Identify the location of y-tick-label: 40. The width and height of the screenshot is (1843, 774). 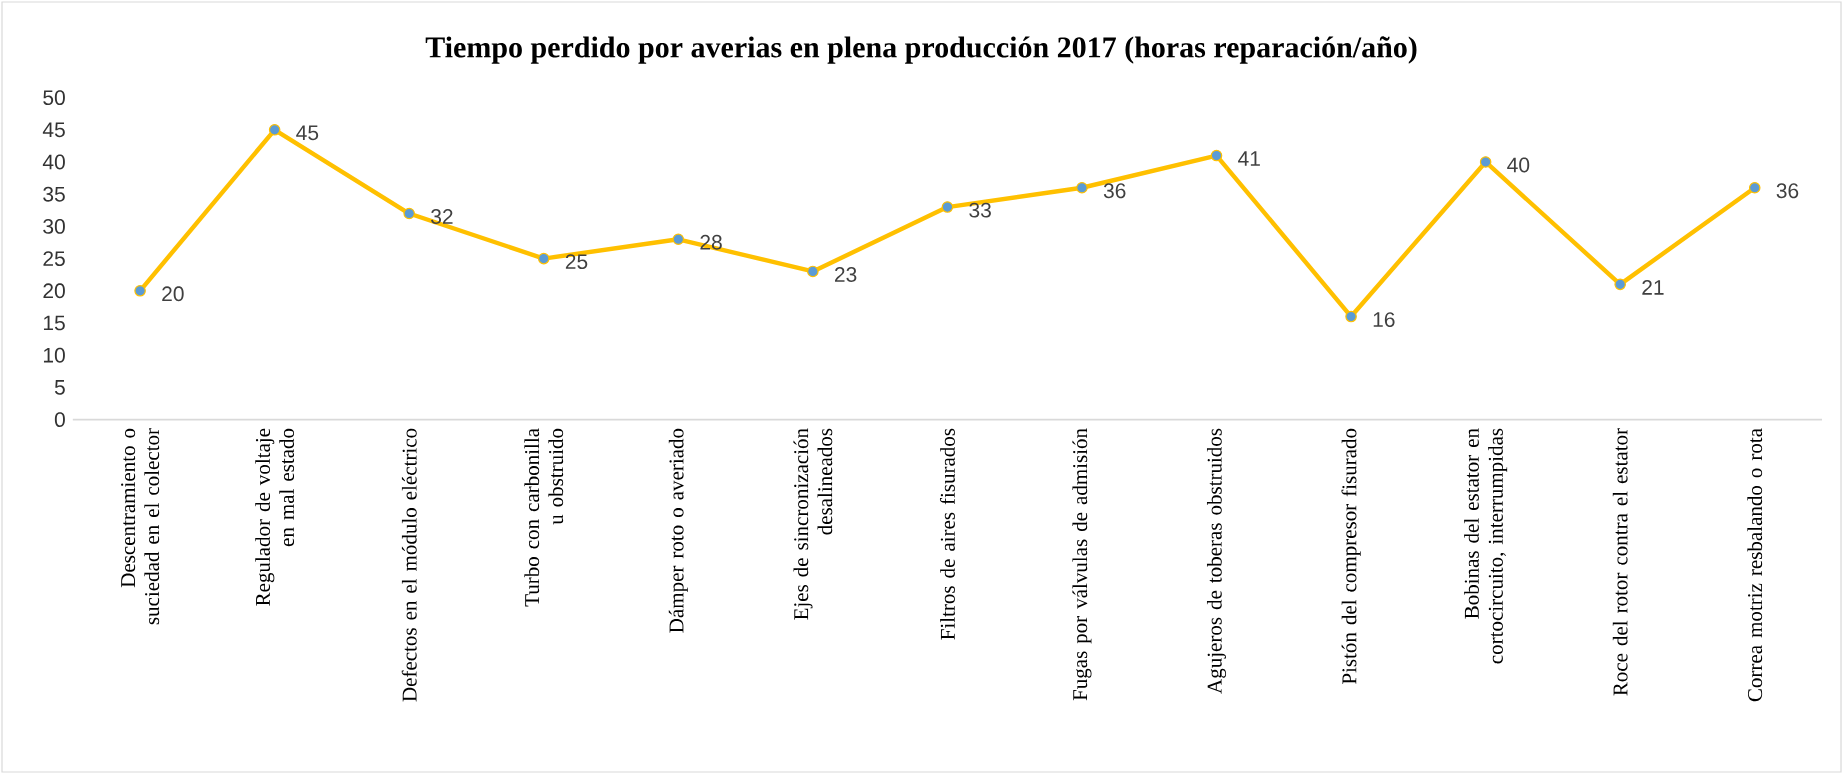
(53, 162).